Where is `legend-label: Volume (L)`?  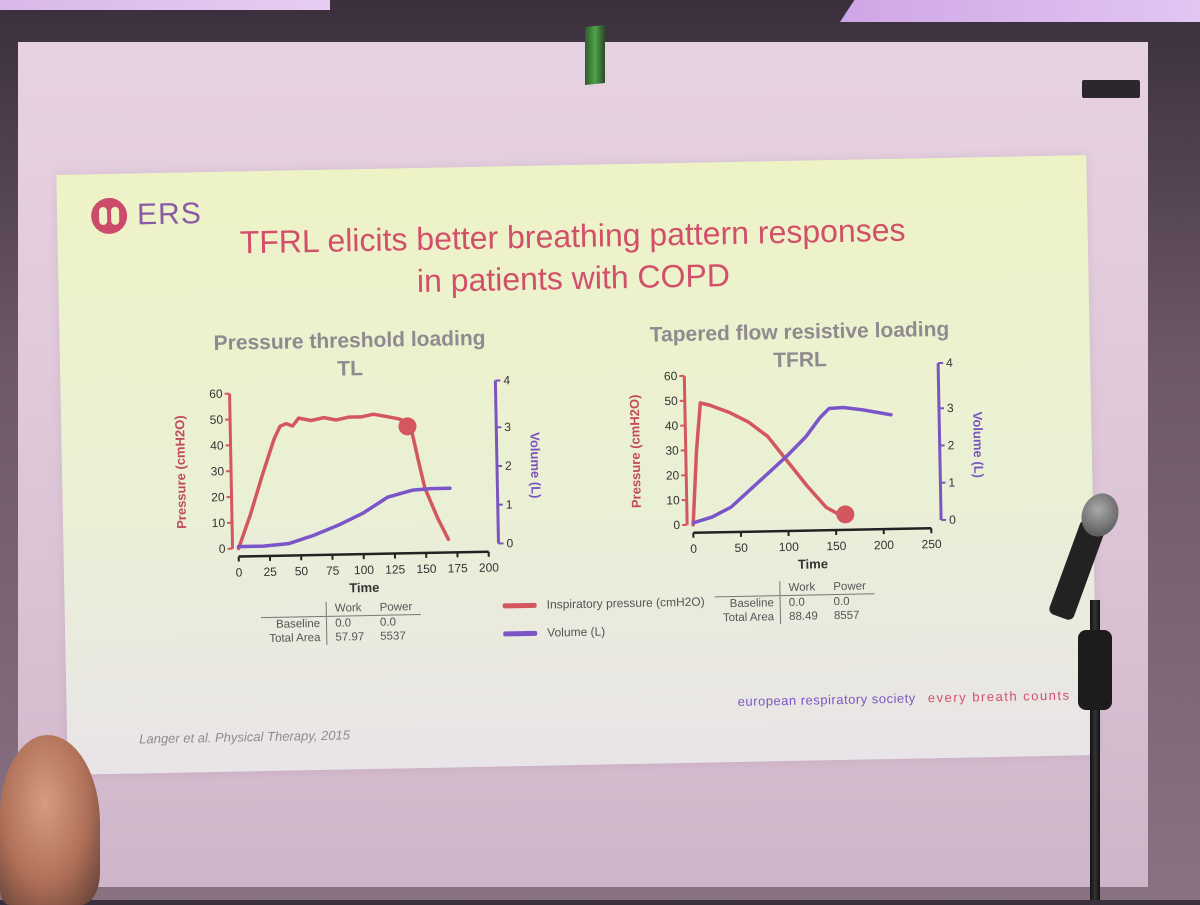
legend-label: Volume (L) is located at coordinates (576, 631).